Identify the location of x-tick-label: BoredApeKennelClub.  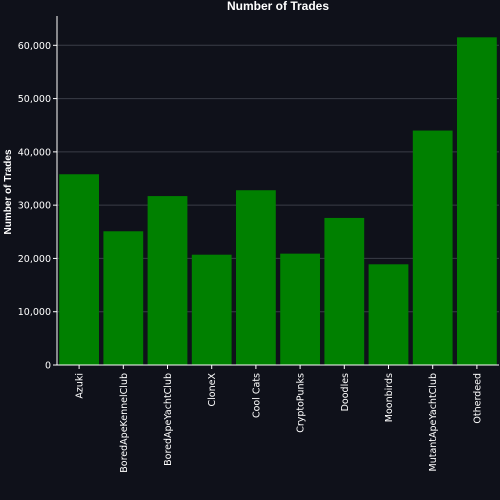
(124, 423).